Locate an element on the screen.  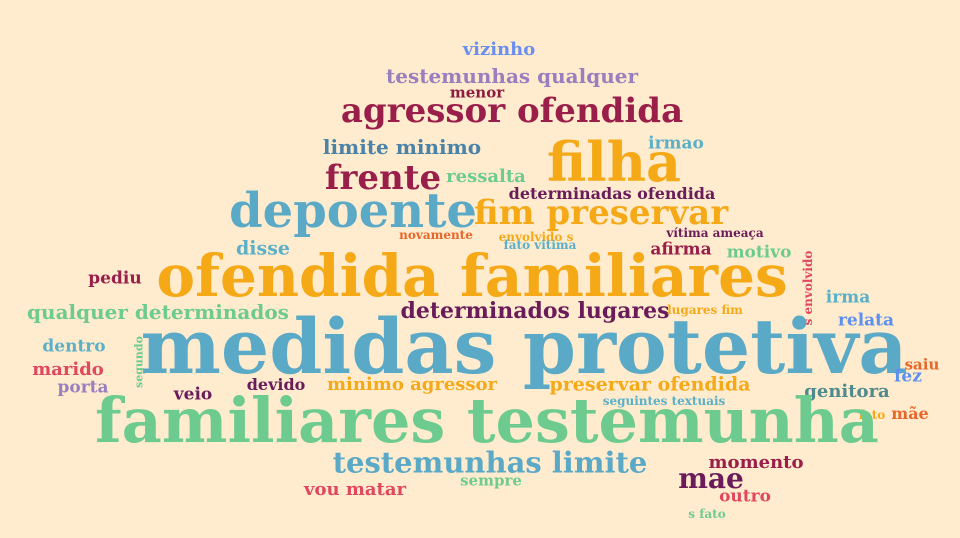
word-determinados-lugares: determinados lugares is located at coordinates (535, 311).